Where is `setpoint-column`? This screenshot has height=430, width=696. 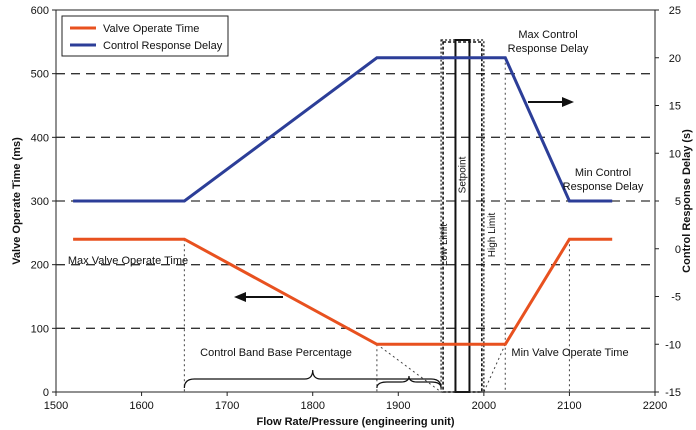
setpoint-column is located at coordinates (462, 216).